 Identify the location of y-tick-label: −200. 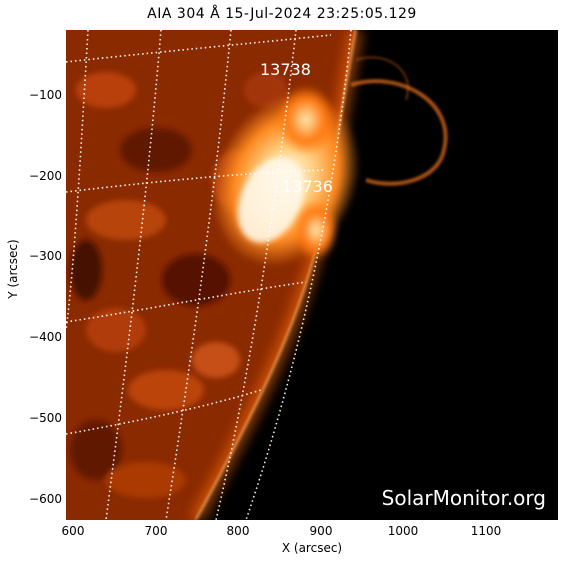
(45, 176).